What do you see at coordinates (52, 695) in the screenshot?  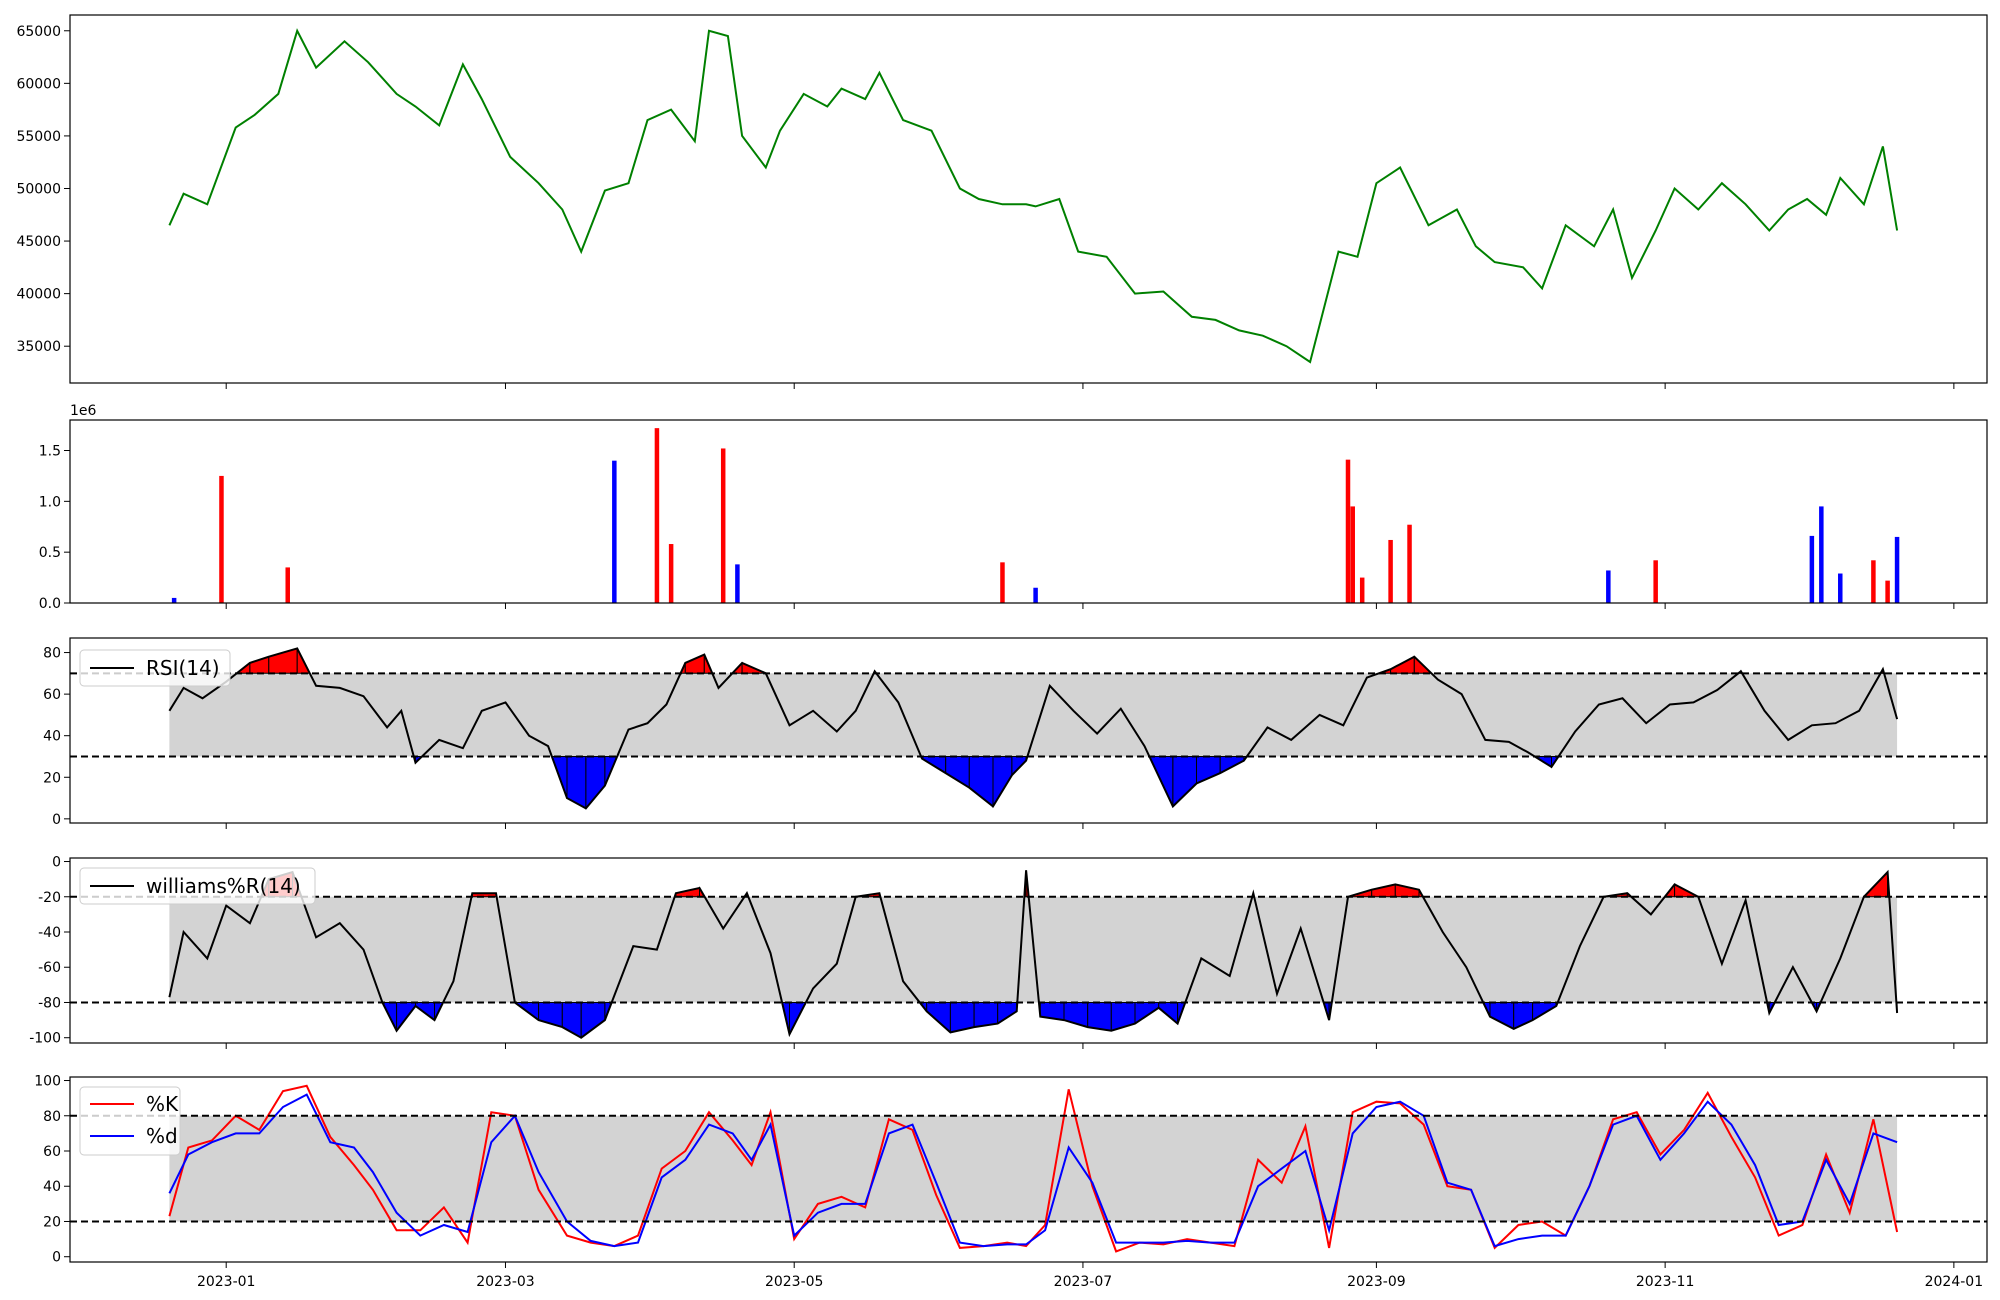 I see `rsi-y-tick-label: 60` at bounding box center [52, 695].